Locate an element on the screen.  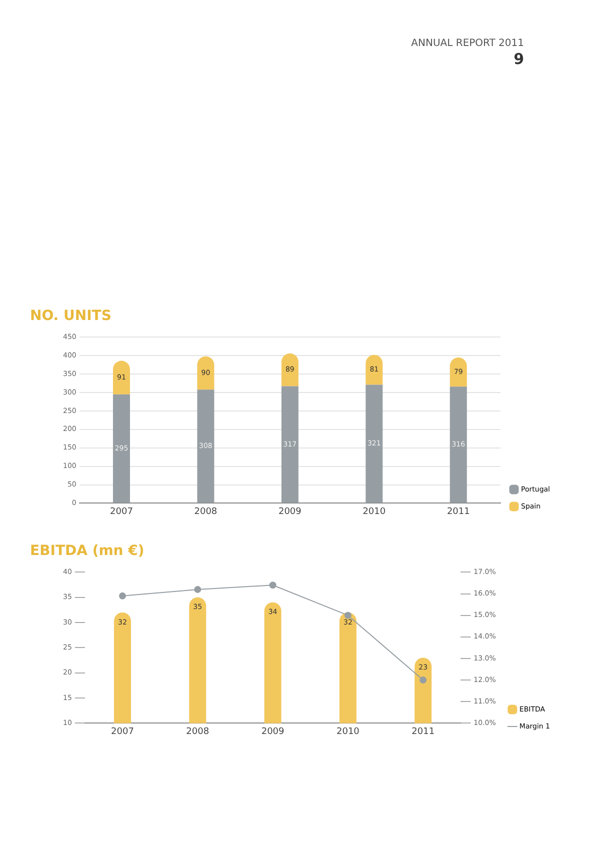
chart-title: EBITDA (mn €) is located at coordinates (87, 551).